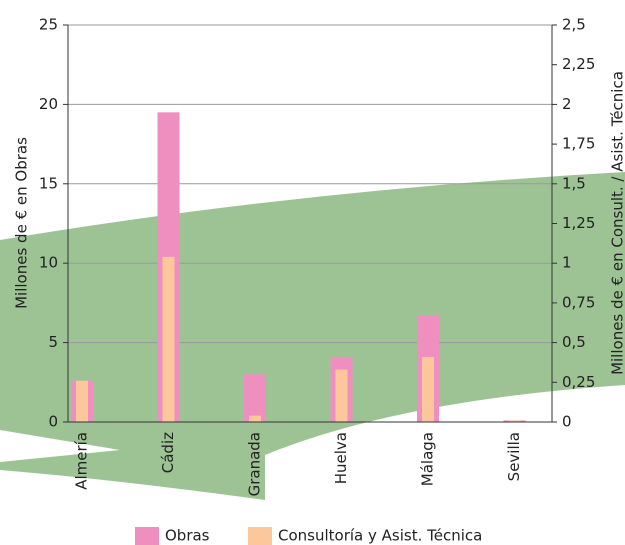  Describe the element at coordinates (22, 223) in the screenshot. I see `y-axis-title: Millones de € en Obras` at that location.